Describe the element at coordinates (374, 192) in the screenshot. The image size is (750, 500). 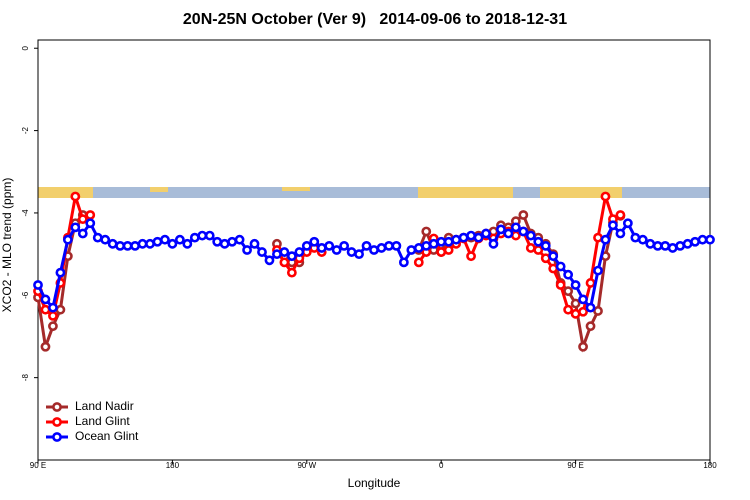
I see `map-strip` at that location.